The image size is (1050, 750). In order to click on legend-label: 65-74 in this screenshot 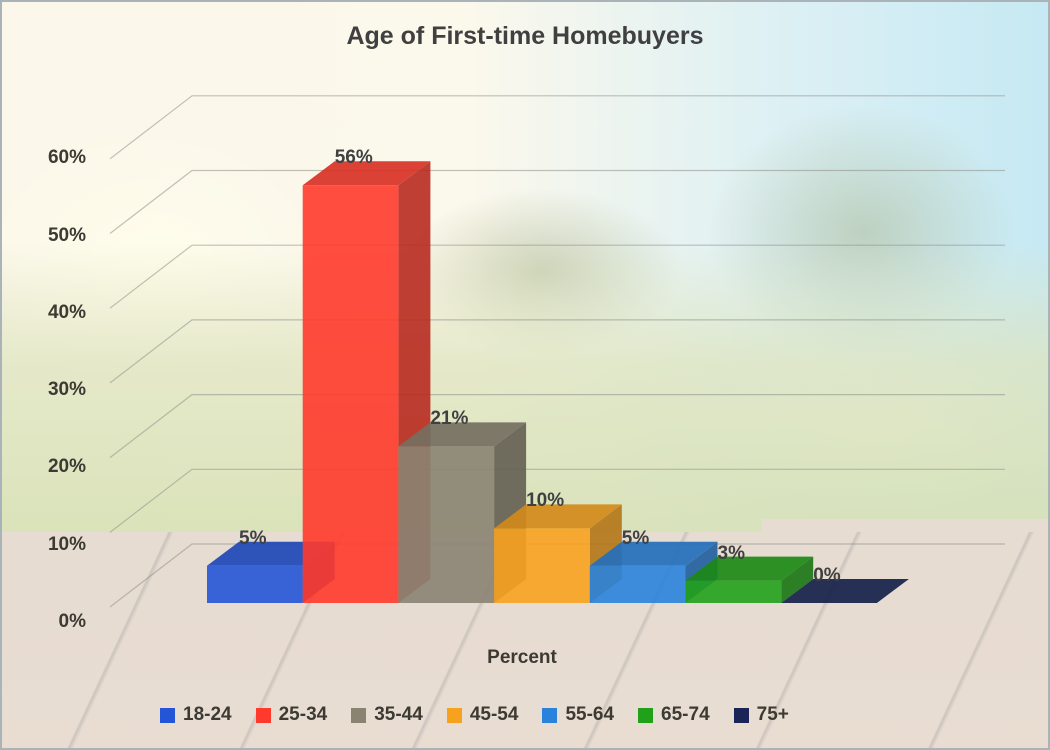, I will do `click(685, 714)`.